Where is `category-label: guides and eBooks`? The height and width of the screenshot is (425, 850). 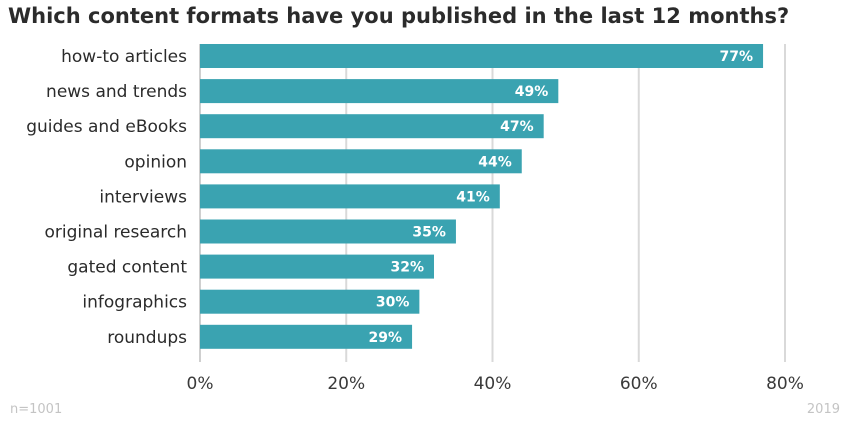 category-label: guides and eBooks is located at coordinates (106, 127).